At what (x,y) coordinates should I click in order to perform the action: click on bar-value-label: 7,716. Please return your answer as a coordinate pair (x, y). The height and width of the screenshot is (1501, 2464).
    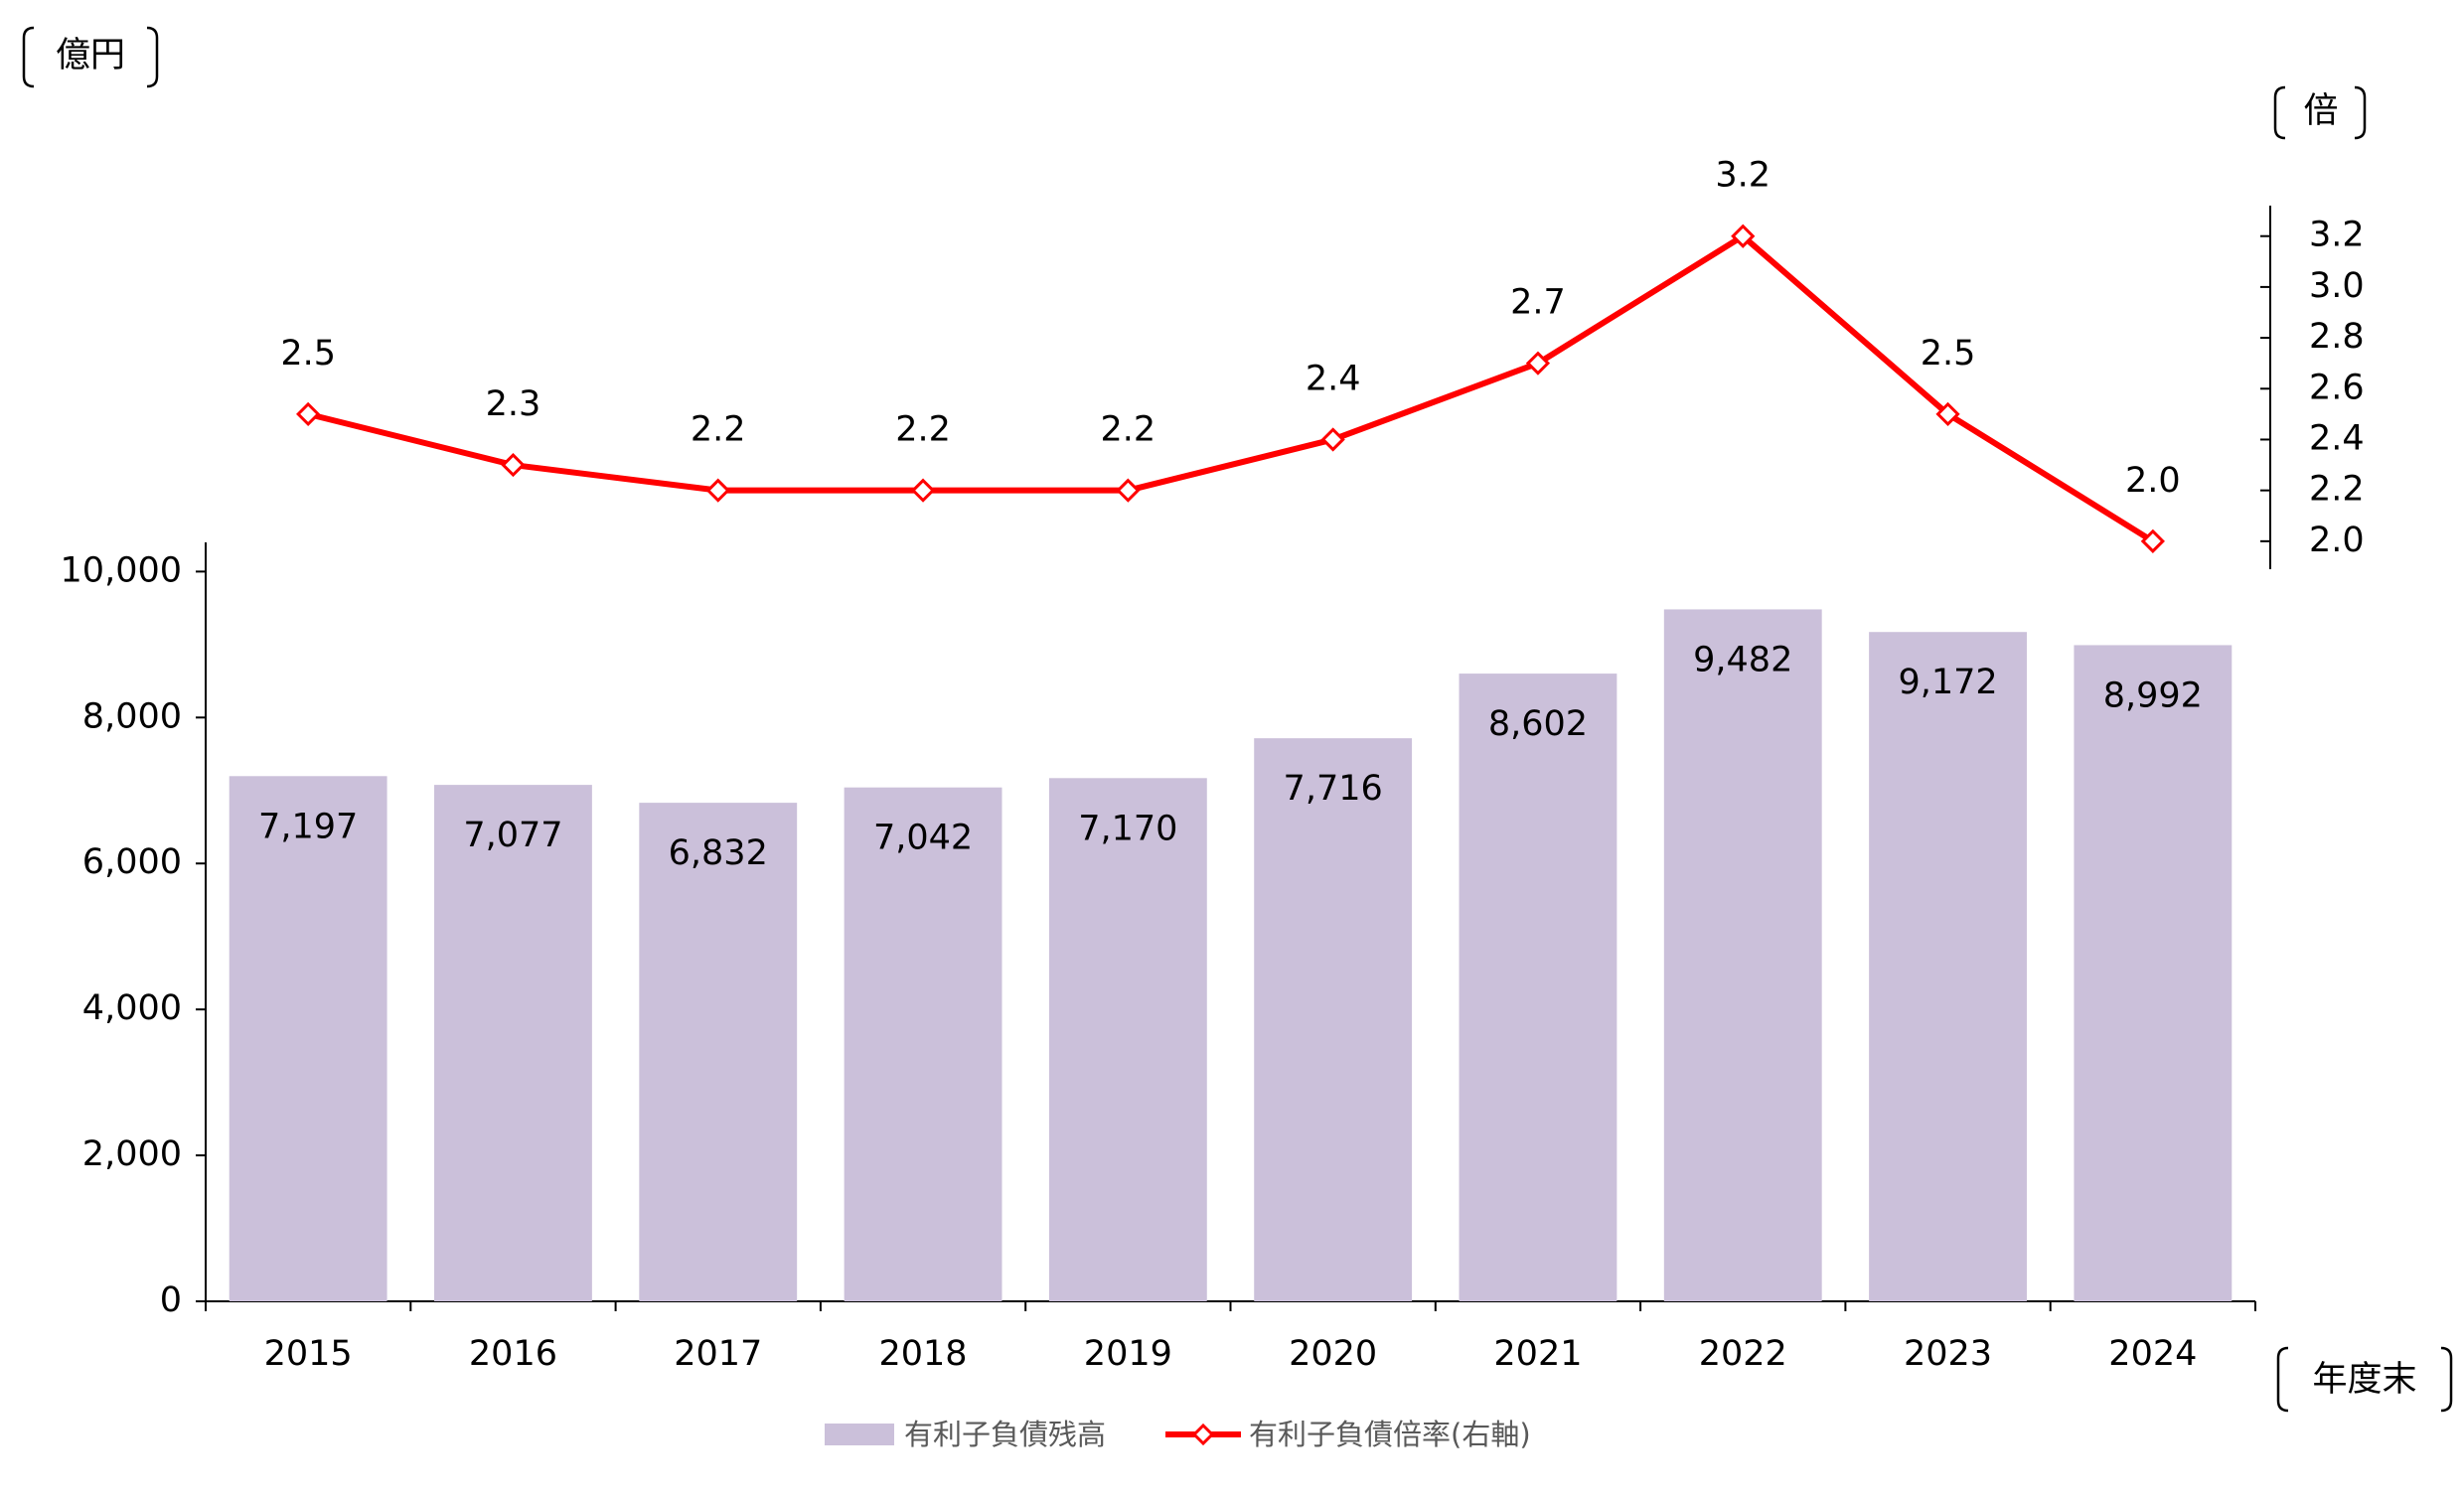
    Looking at the image, I should click on (1333, 789).